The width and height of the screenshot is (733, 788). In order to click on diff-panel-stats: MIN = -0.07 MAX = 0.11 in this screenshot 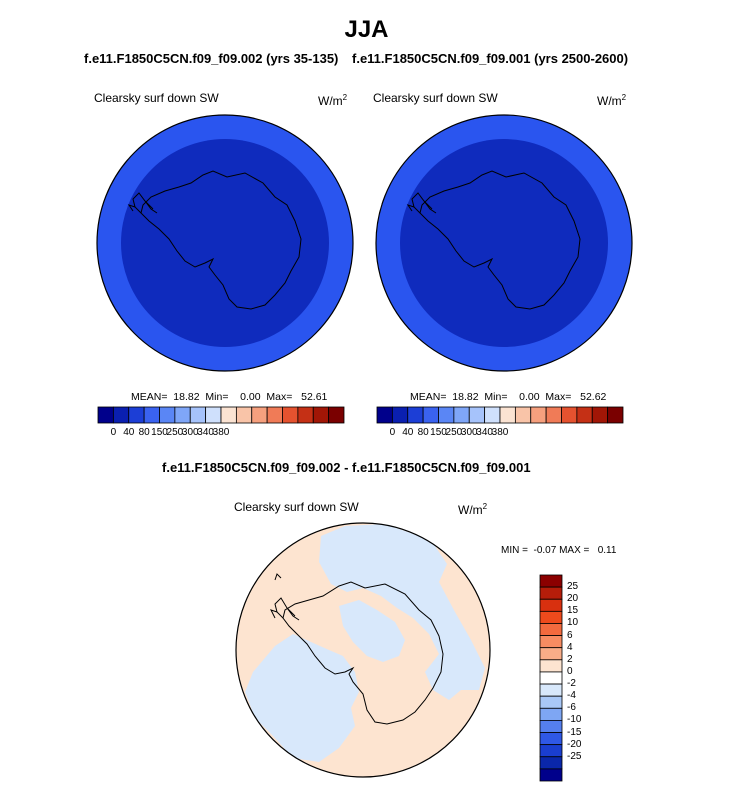, I will do `click(559, 550)`.